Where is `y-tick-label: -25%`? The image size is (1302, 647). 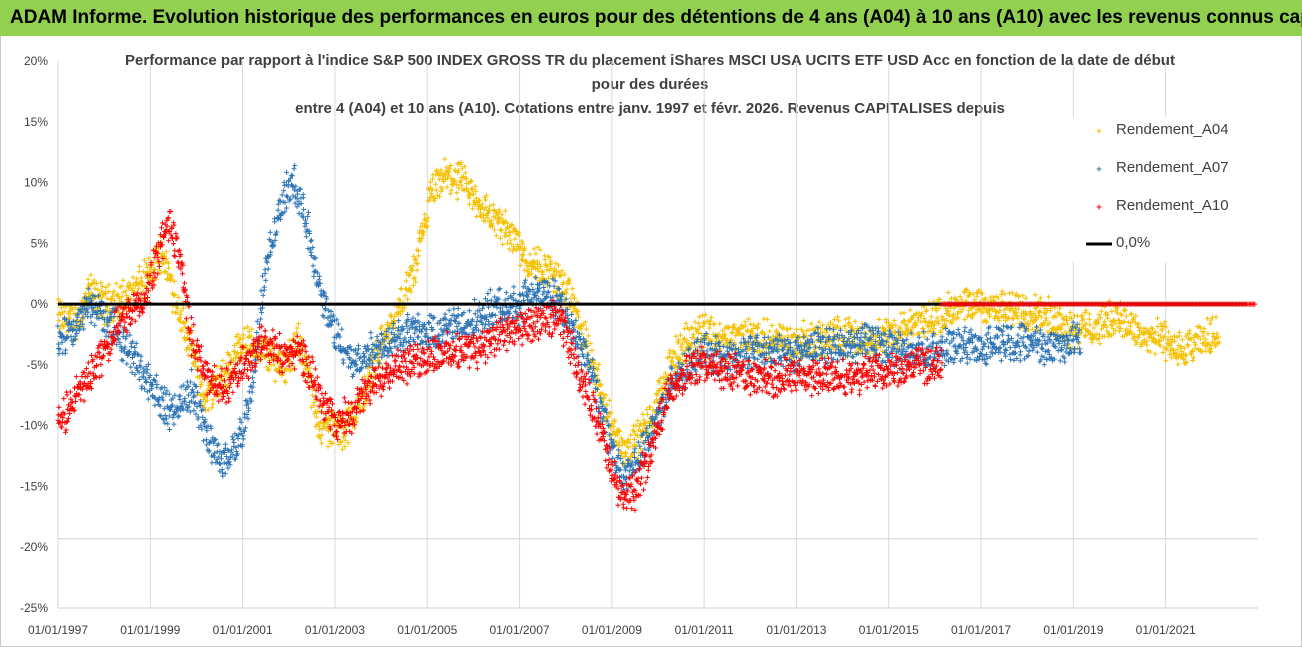
y-tick-label: -25% is located at coordinates (34, 608).